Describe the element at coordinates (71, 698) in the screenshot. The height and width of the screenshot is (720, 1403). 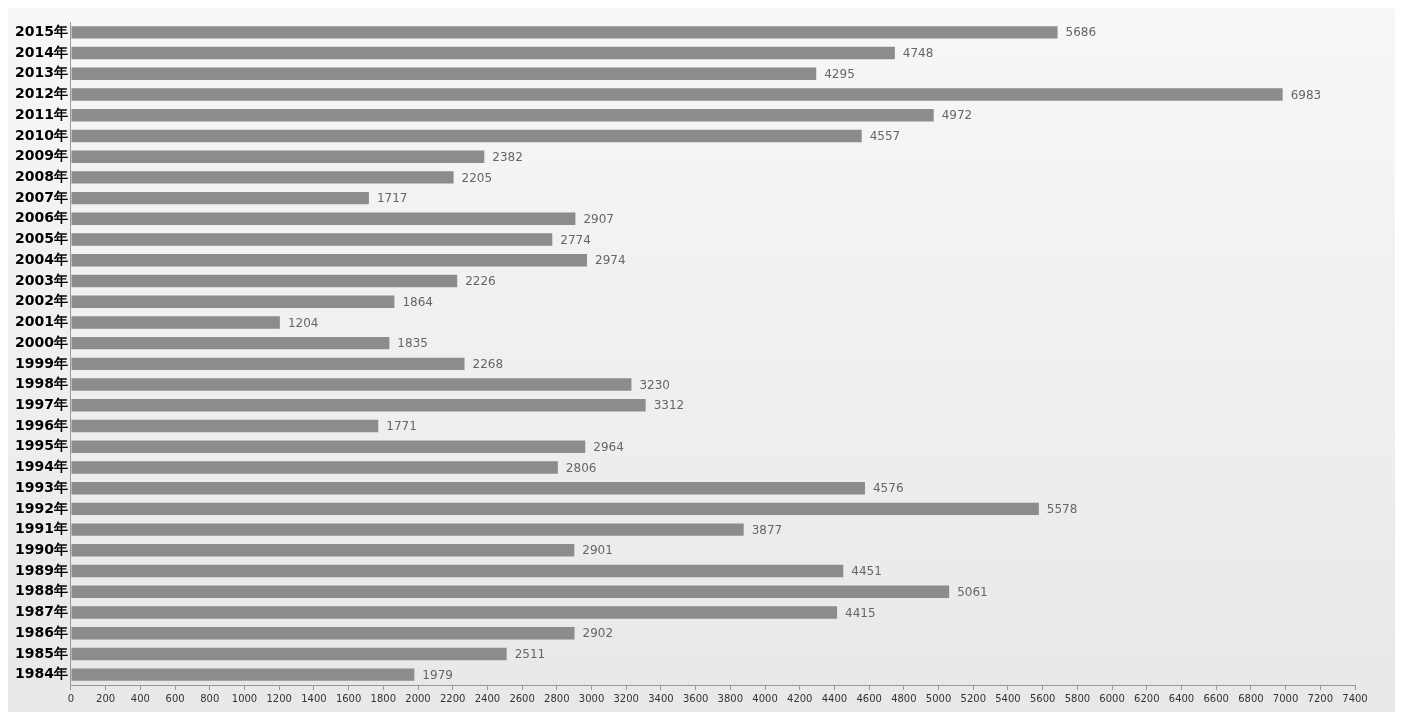
I see `x-tick-label: 0` at that location.